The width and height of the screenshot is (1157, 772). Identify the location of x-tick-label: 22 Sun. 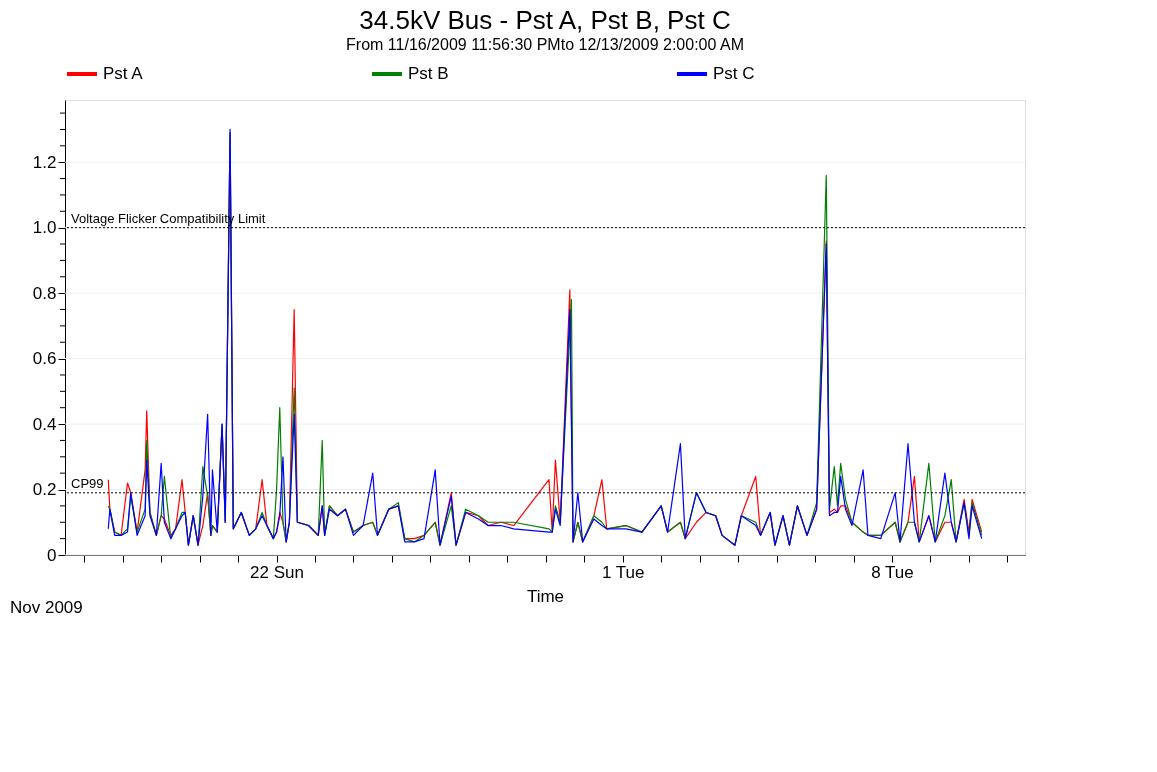
(277, 572).